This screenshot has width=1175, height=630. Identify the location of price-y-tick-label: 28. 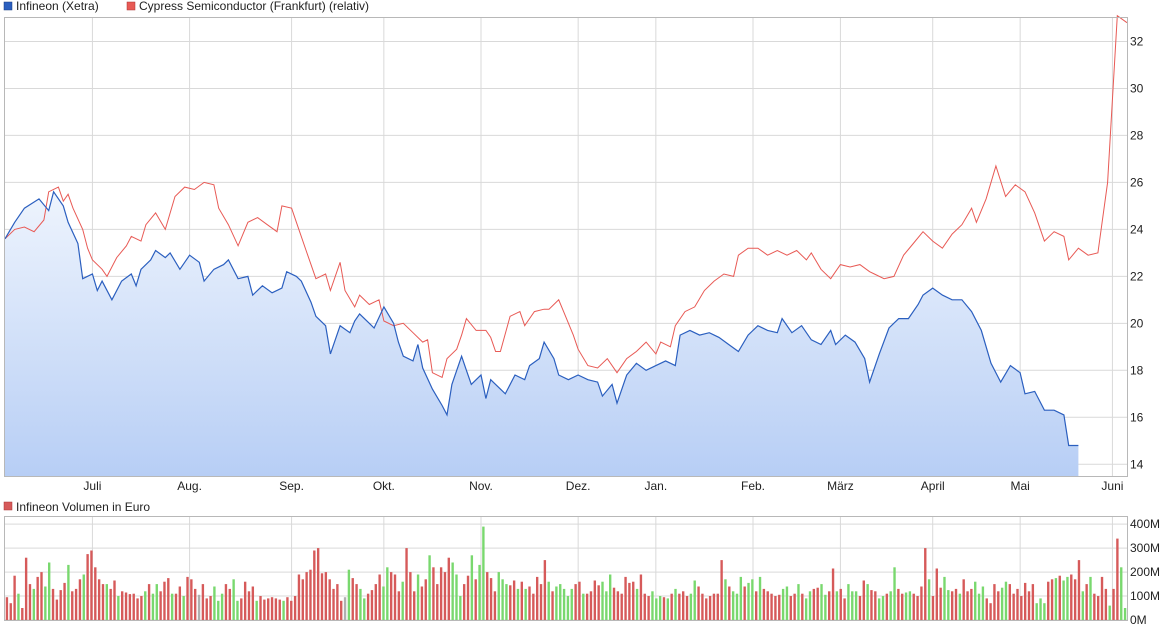
(1137, 135).